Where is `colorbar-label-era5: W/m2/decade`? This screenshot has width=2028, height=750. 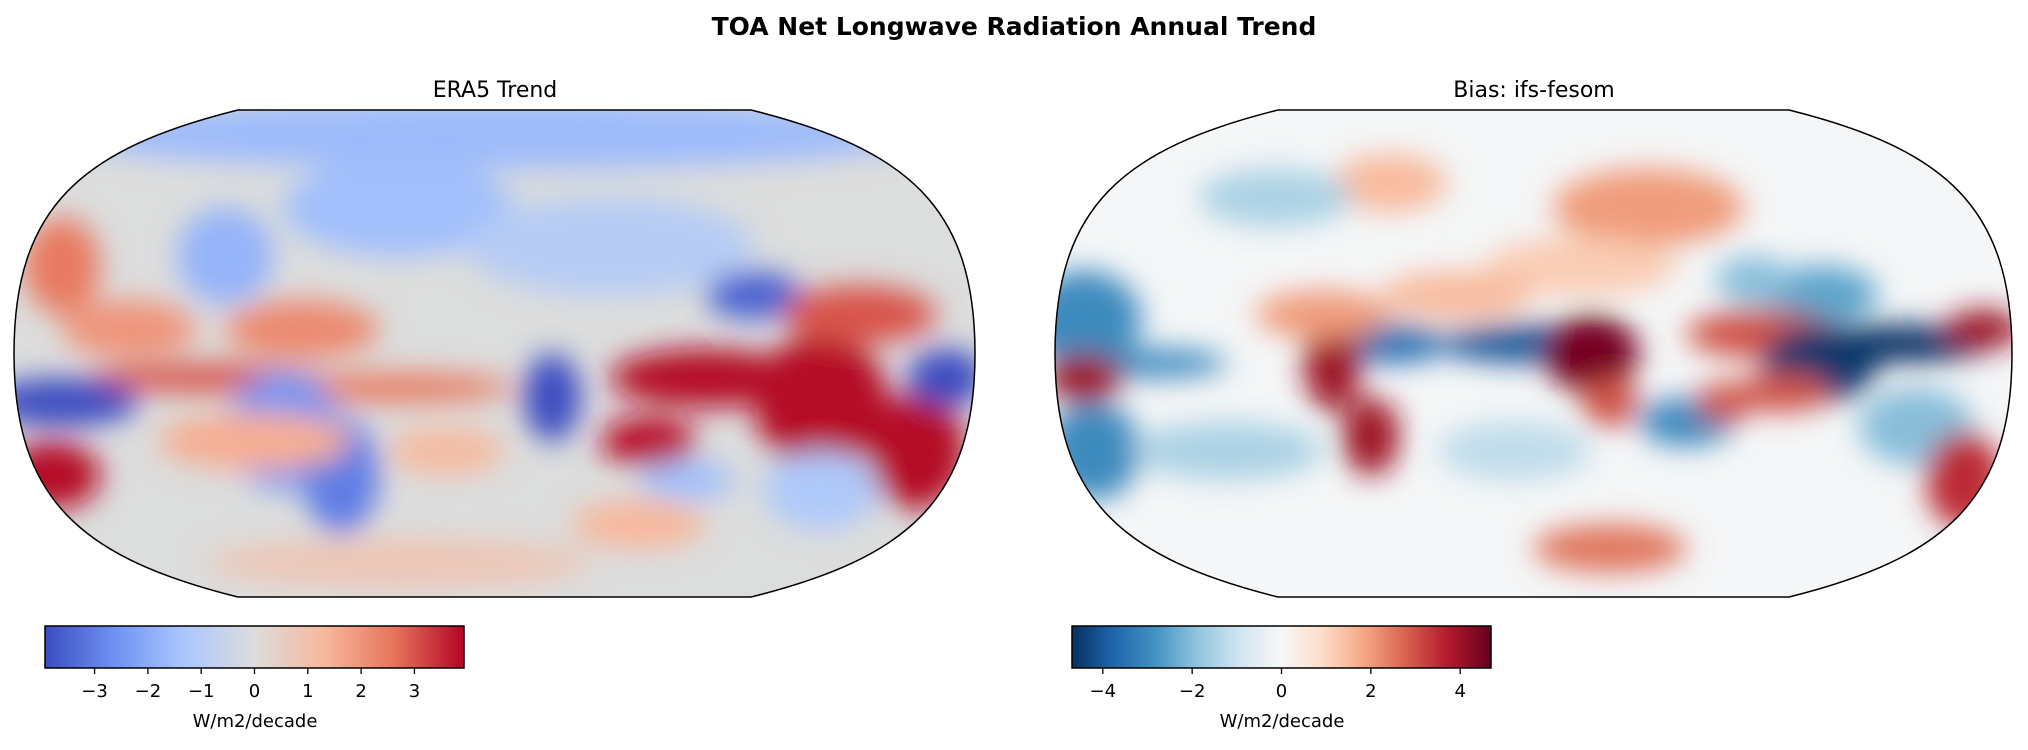
colorbar-label-era5: W/m2/decade is located at coordinates (255, 721).